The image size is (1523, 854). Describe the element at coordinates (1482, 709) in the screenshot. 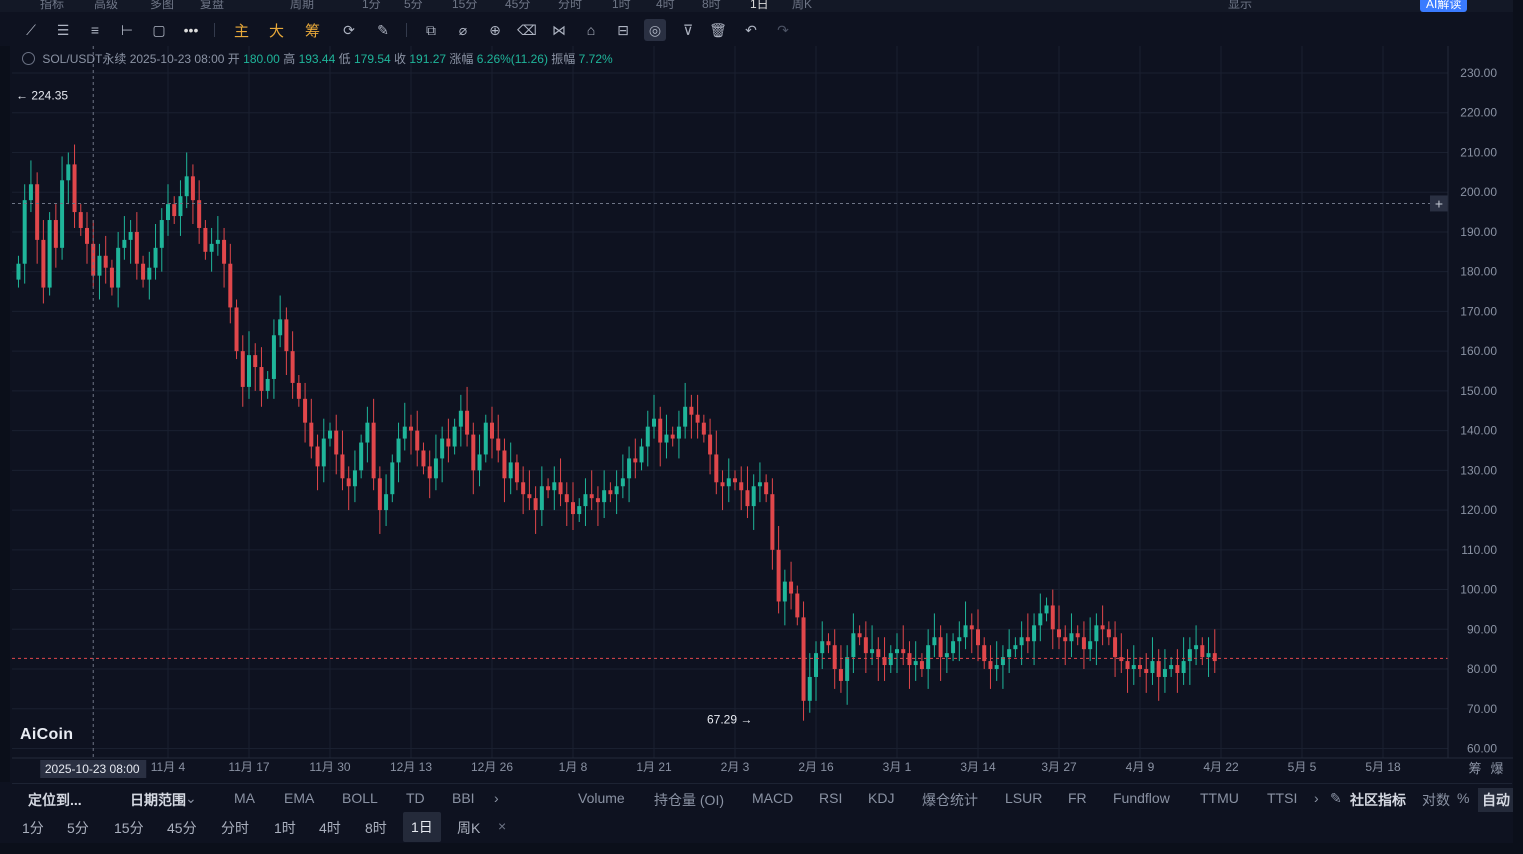

I see `price-tick-label: 70.00` at that location.